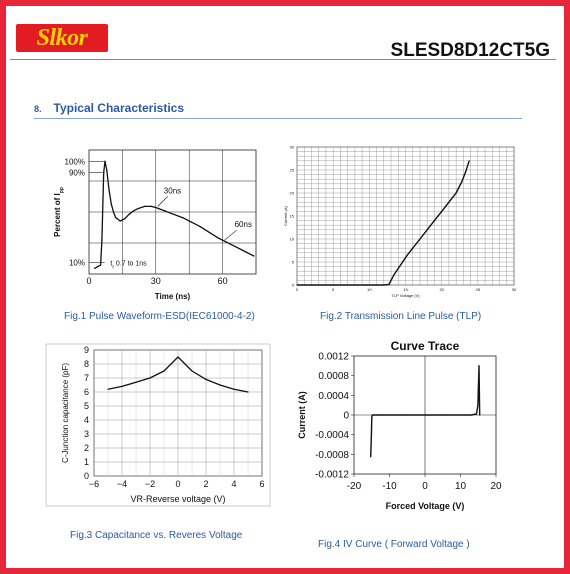 The image size is (570, 574). I want to click on fig3-x-tick-label: 2, so click(205, 484).